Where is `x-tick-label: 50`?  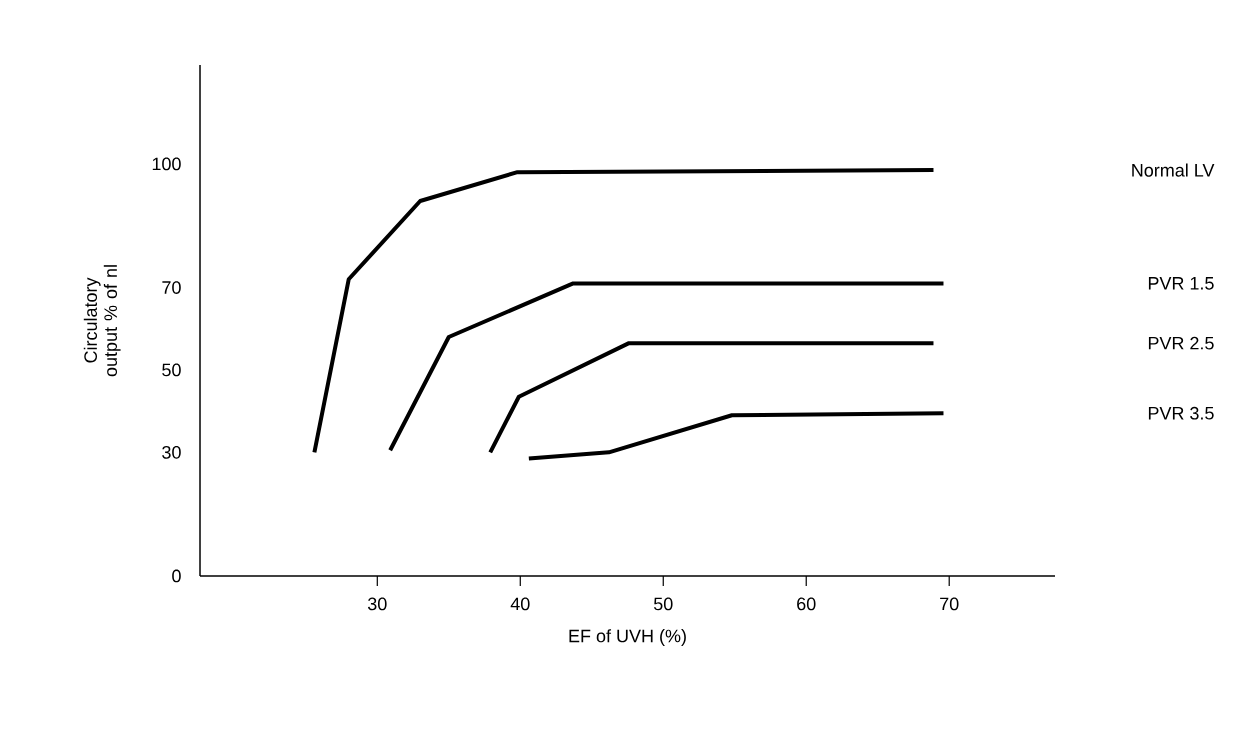 x-tick-label: 50 is located at coordinates (663, 604).